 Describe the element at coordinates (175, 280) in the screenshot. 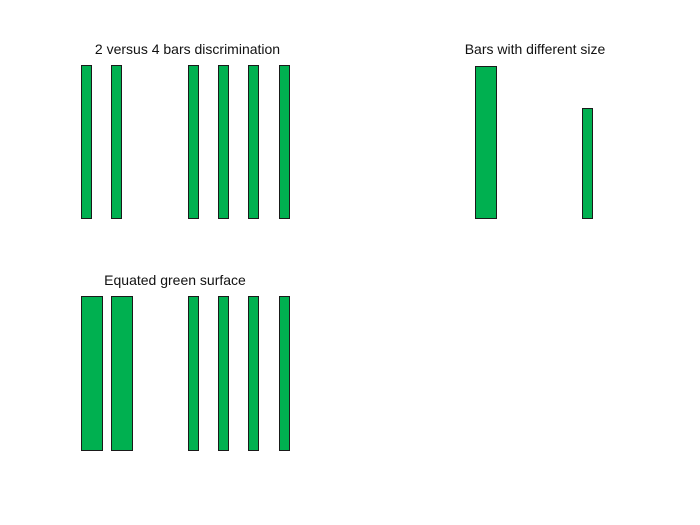

I see `panel-title-equated-surface: Equated green surface` at that location.